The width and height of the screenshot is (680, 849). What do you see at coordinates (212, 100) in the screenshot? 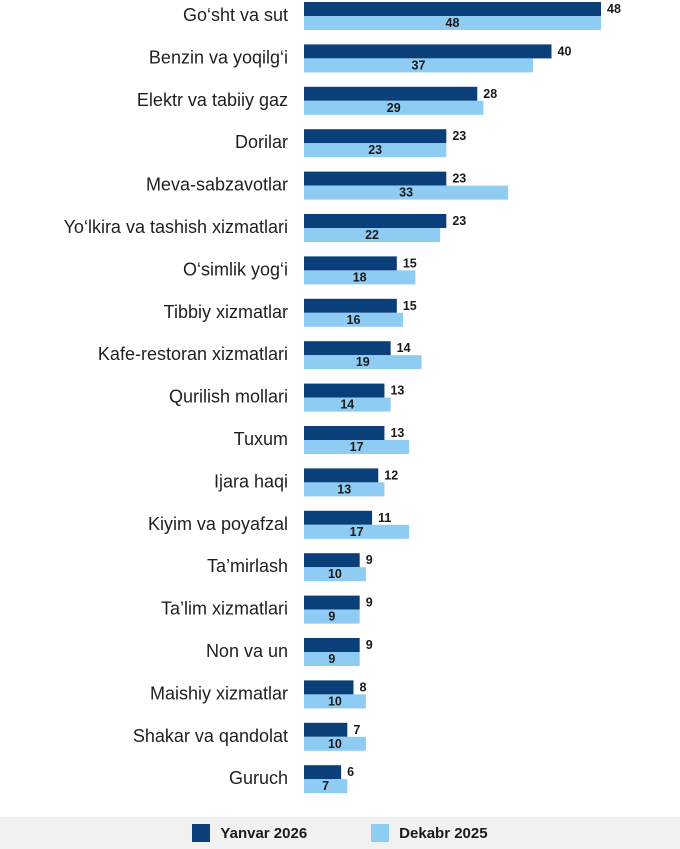
I see `category-label: Elektr va tabiiy gaz` at bounding box center [212, 100].